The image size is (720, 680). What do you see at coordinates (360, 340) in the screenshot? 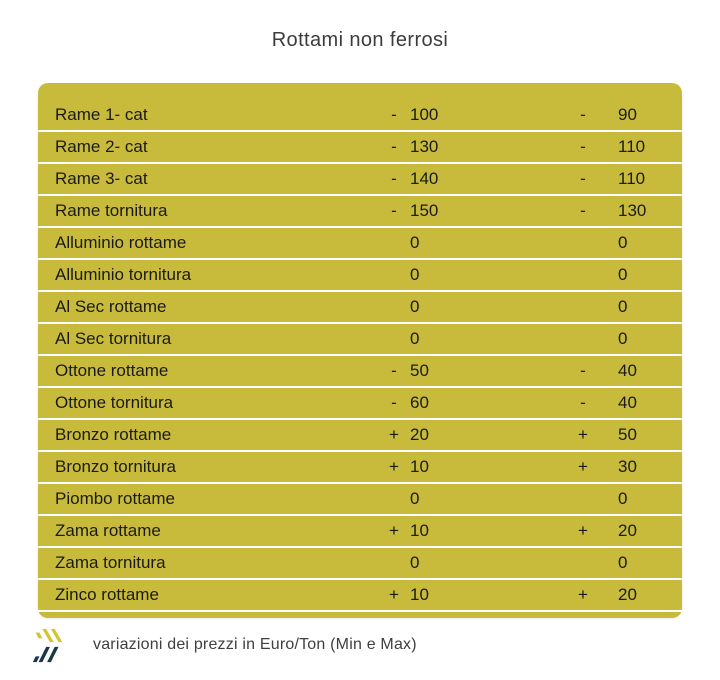
I see `table-row: Al Sec tornitura 0 0` at bounding box center [360, 340].